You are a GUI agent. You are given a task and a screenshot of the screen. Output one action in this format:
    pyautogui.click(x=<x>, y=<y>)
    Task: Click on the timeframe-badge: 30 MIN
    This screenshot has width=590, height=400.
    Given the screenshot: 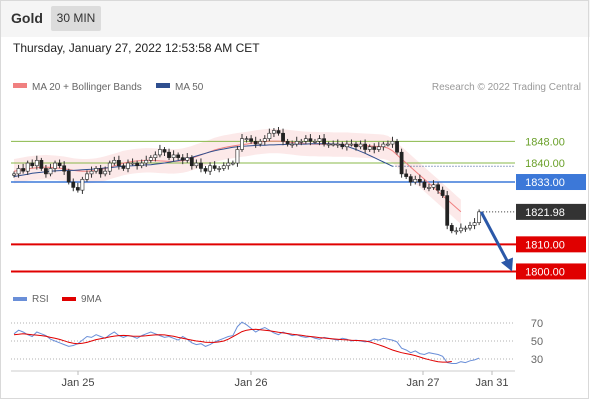 What is the action you would take?
    pyautogui.click(x=76, y=18)
    